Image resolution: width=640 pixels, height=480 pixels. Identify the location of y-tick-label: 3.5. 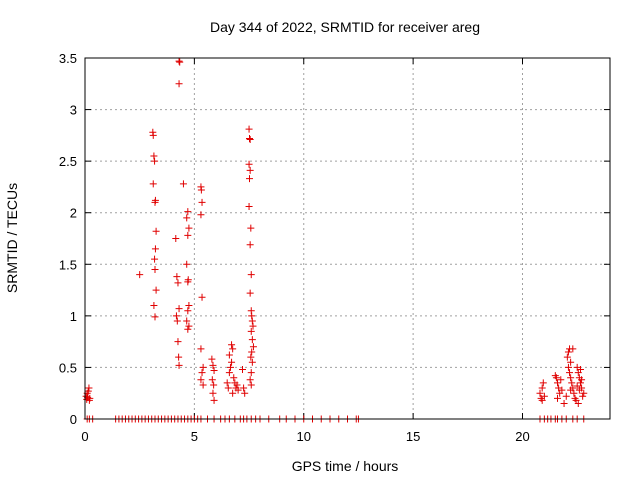
(68, 58).